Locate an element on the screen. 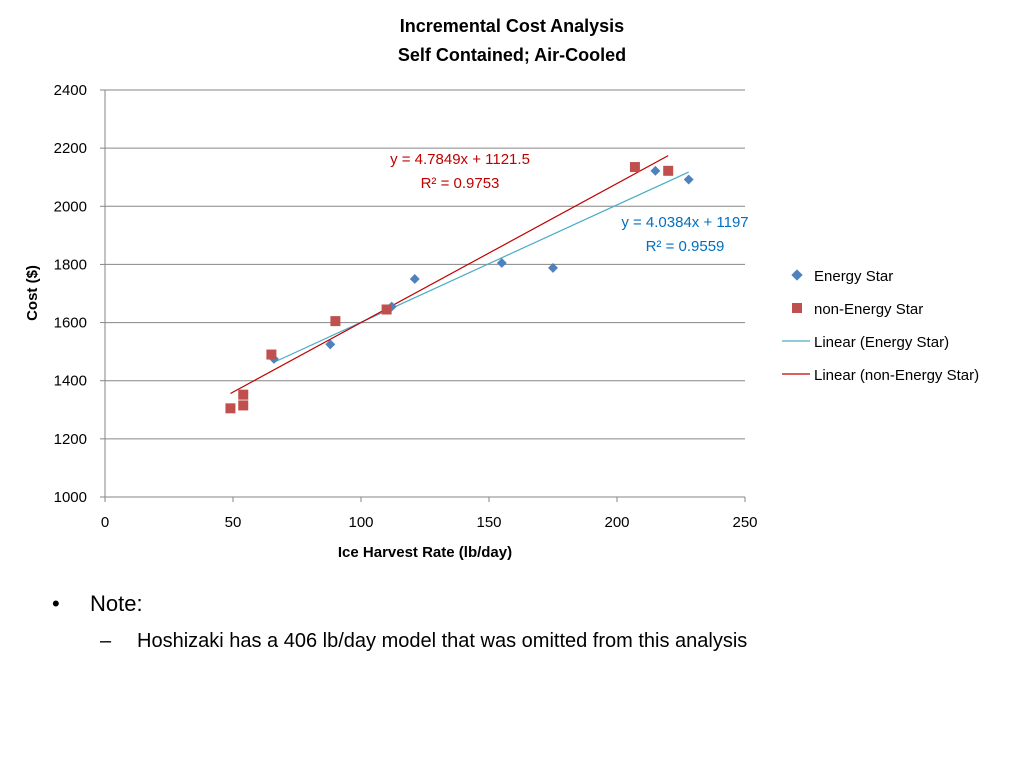 This screenshot has height=768, width=1024. legend-label-linear-energy-star: Linear (Energy Star) is located at coordinates (881, 342).